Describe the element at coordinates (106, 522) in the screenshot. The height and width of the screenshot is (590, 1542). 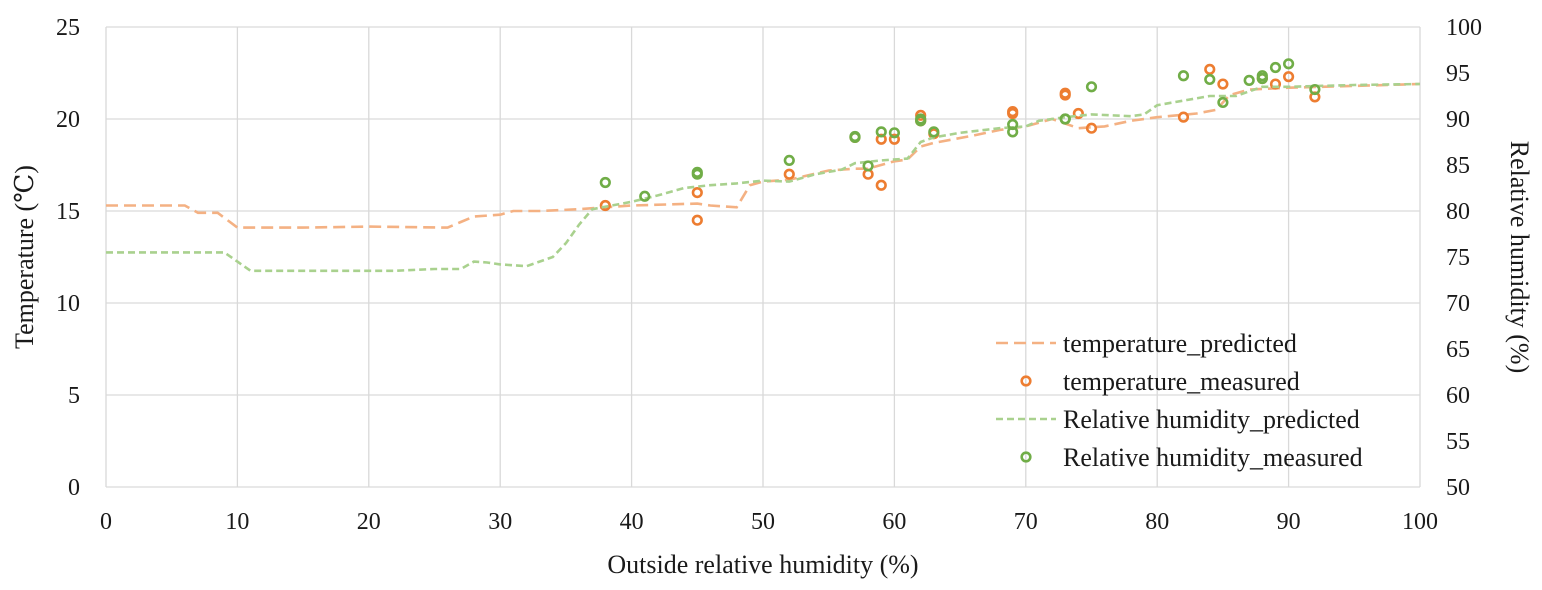
I see `x-tick-label: 0` at that location.